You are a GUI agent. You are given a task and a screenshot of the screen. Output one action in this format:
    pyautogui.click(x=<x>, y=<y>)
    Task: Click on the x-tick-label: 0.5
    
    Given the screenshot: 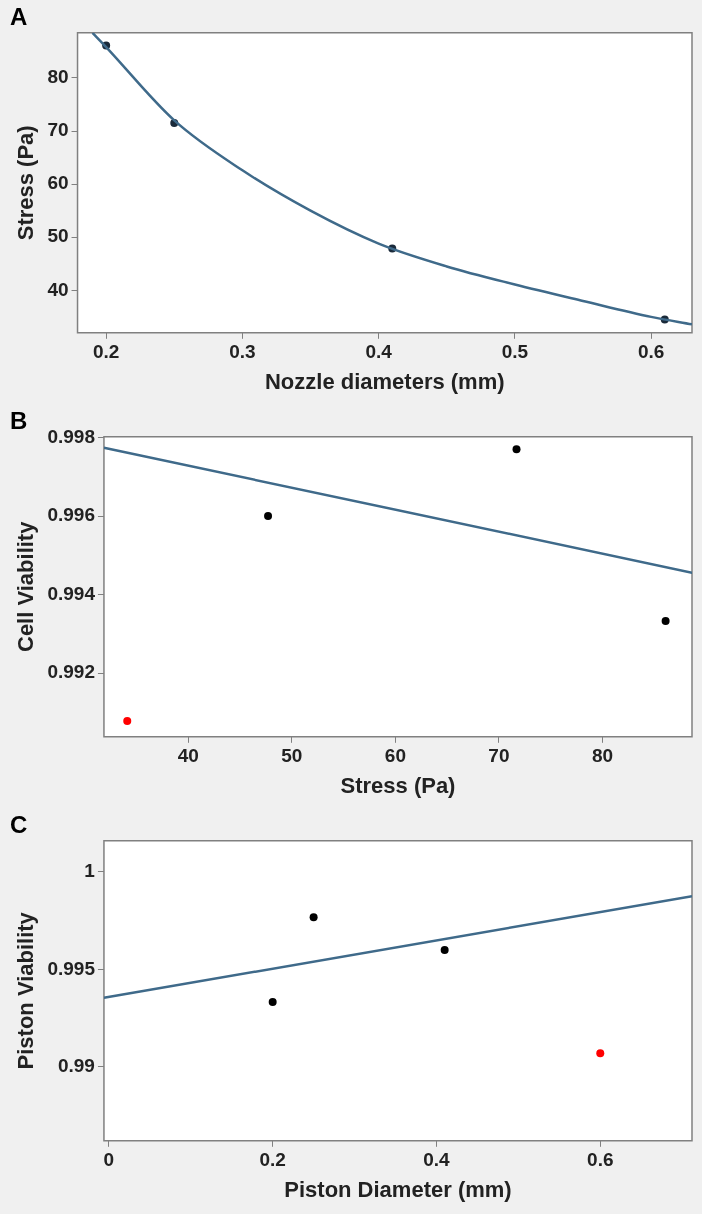 What is the action you would take?
    pyautogui.click(x=515, y=352)
    